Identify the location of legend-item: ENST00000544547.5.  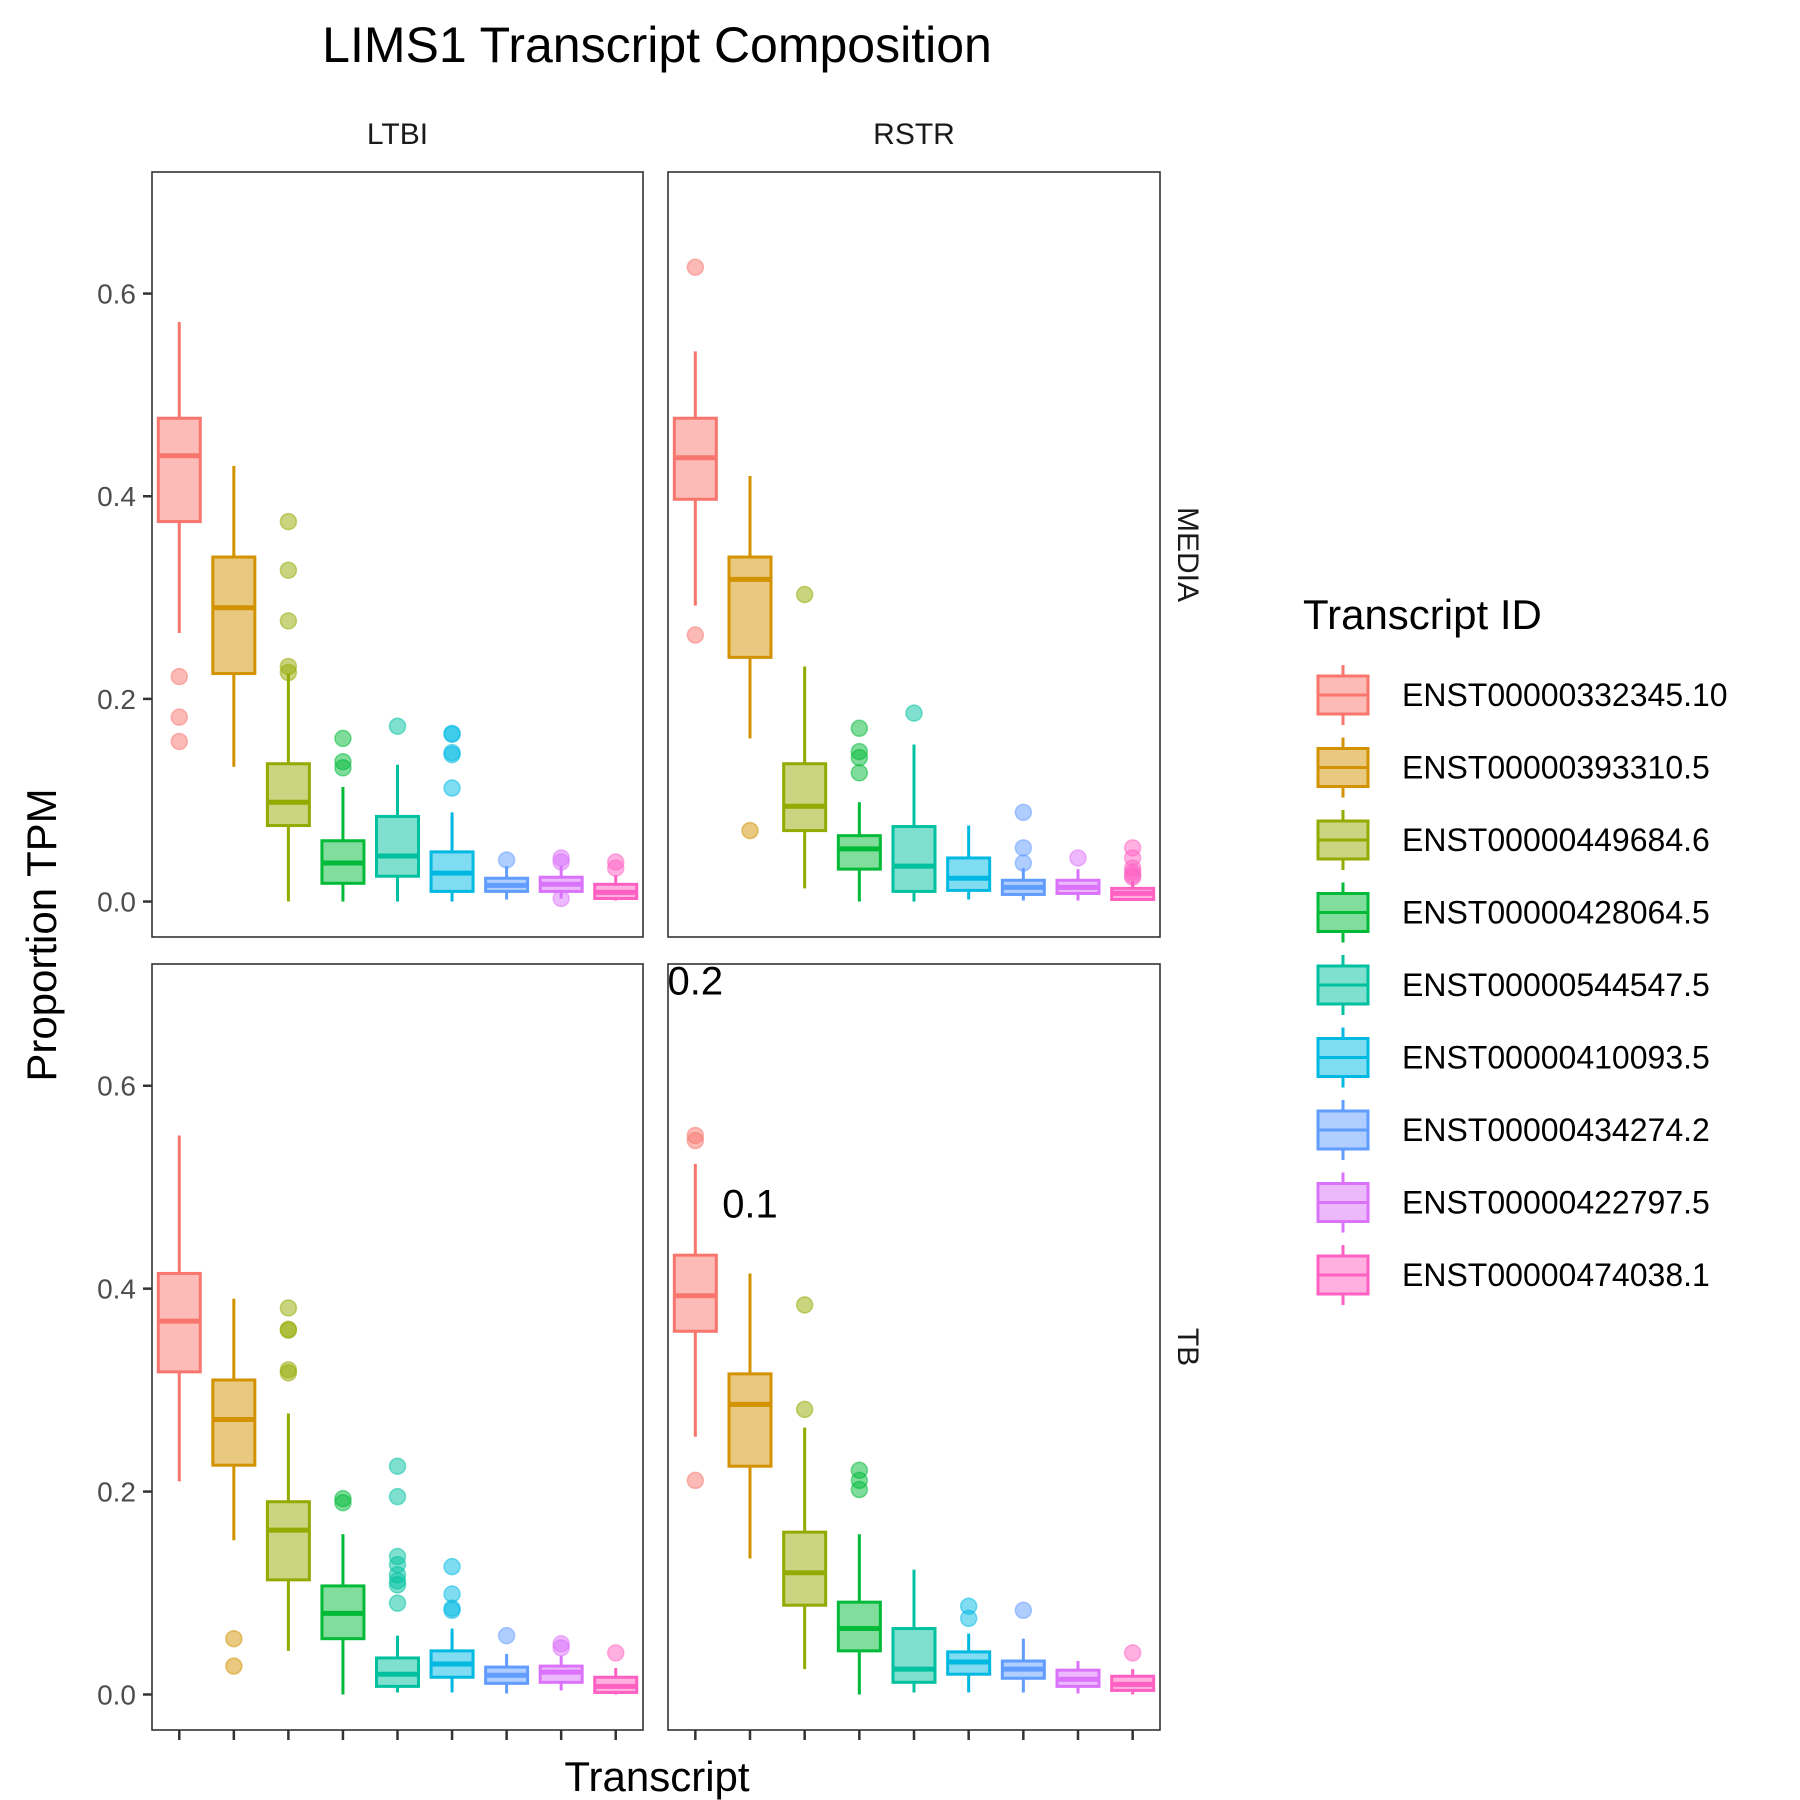
(1513, 985).